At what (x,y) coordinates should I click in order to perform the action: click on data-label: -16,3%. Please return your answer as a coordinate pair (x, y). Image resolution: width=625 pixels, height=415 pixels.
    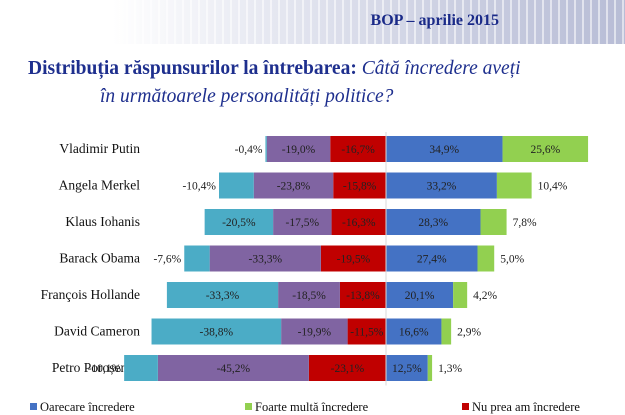
    Looking at the image, I should click on (359, 223).